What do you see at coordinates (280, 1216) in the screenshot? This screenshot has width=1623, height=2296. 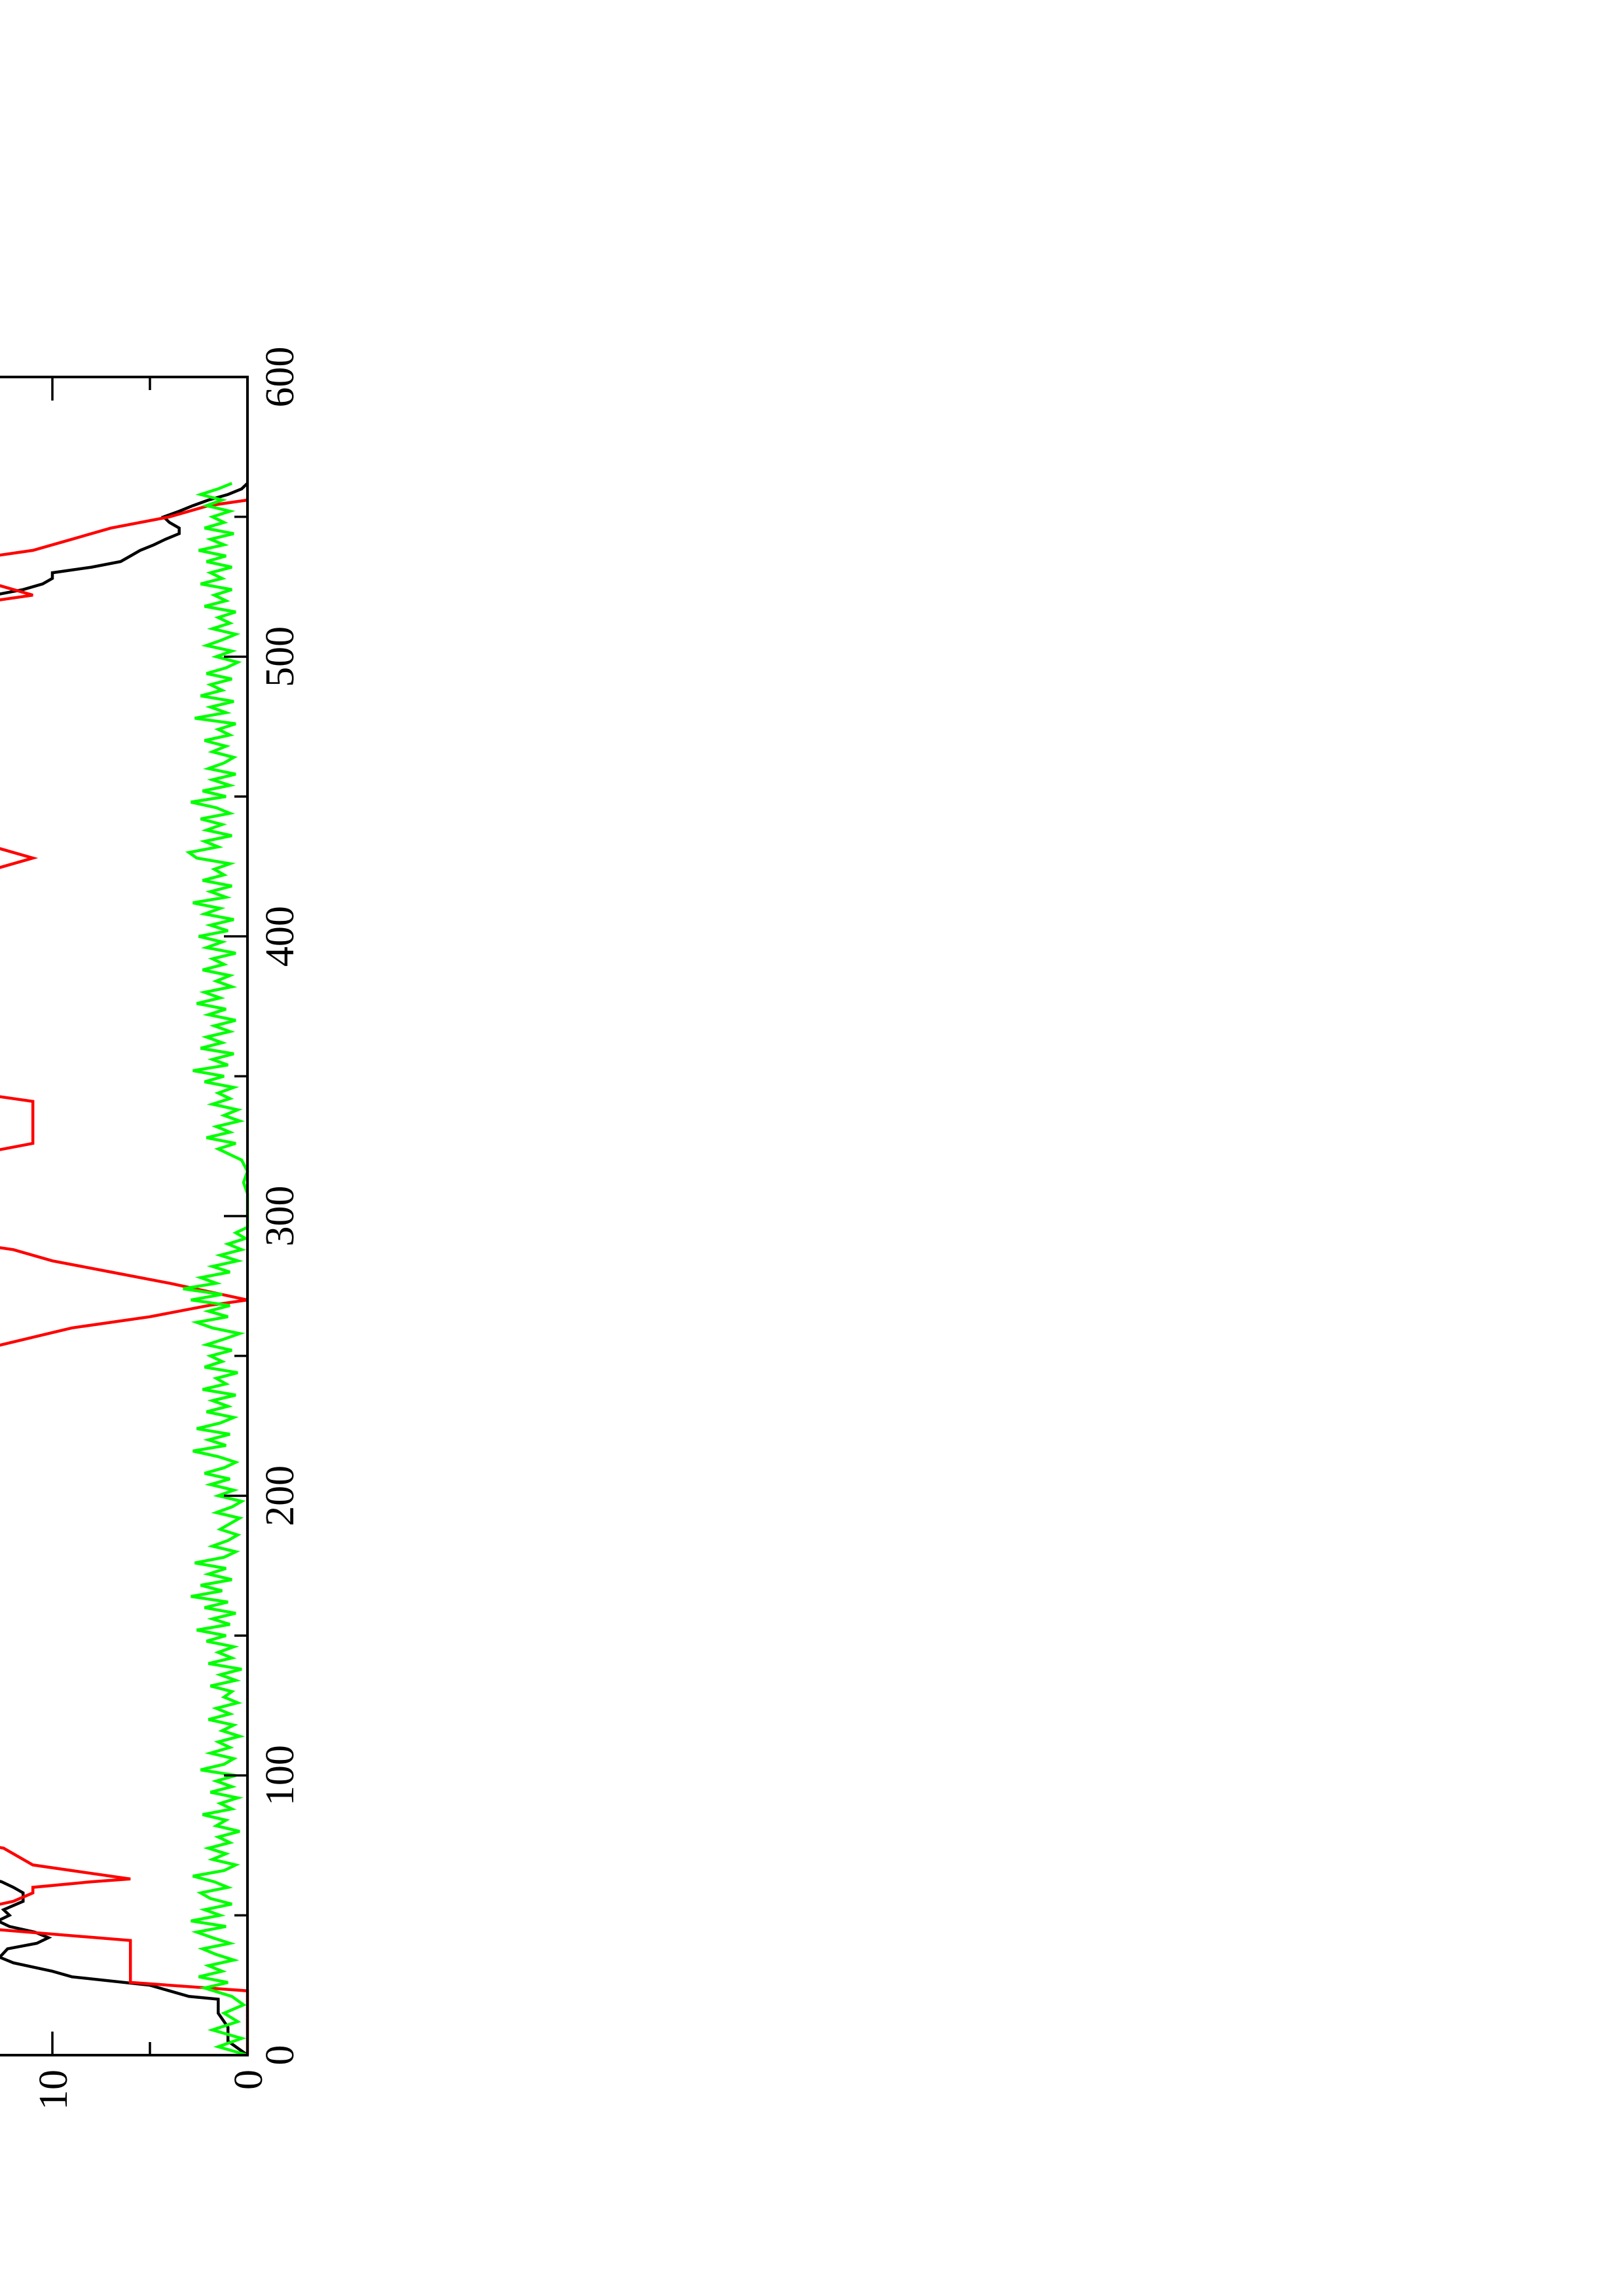 I see `x-tick-label: 300` at bounding box center [280, 1216].